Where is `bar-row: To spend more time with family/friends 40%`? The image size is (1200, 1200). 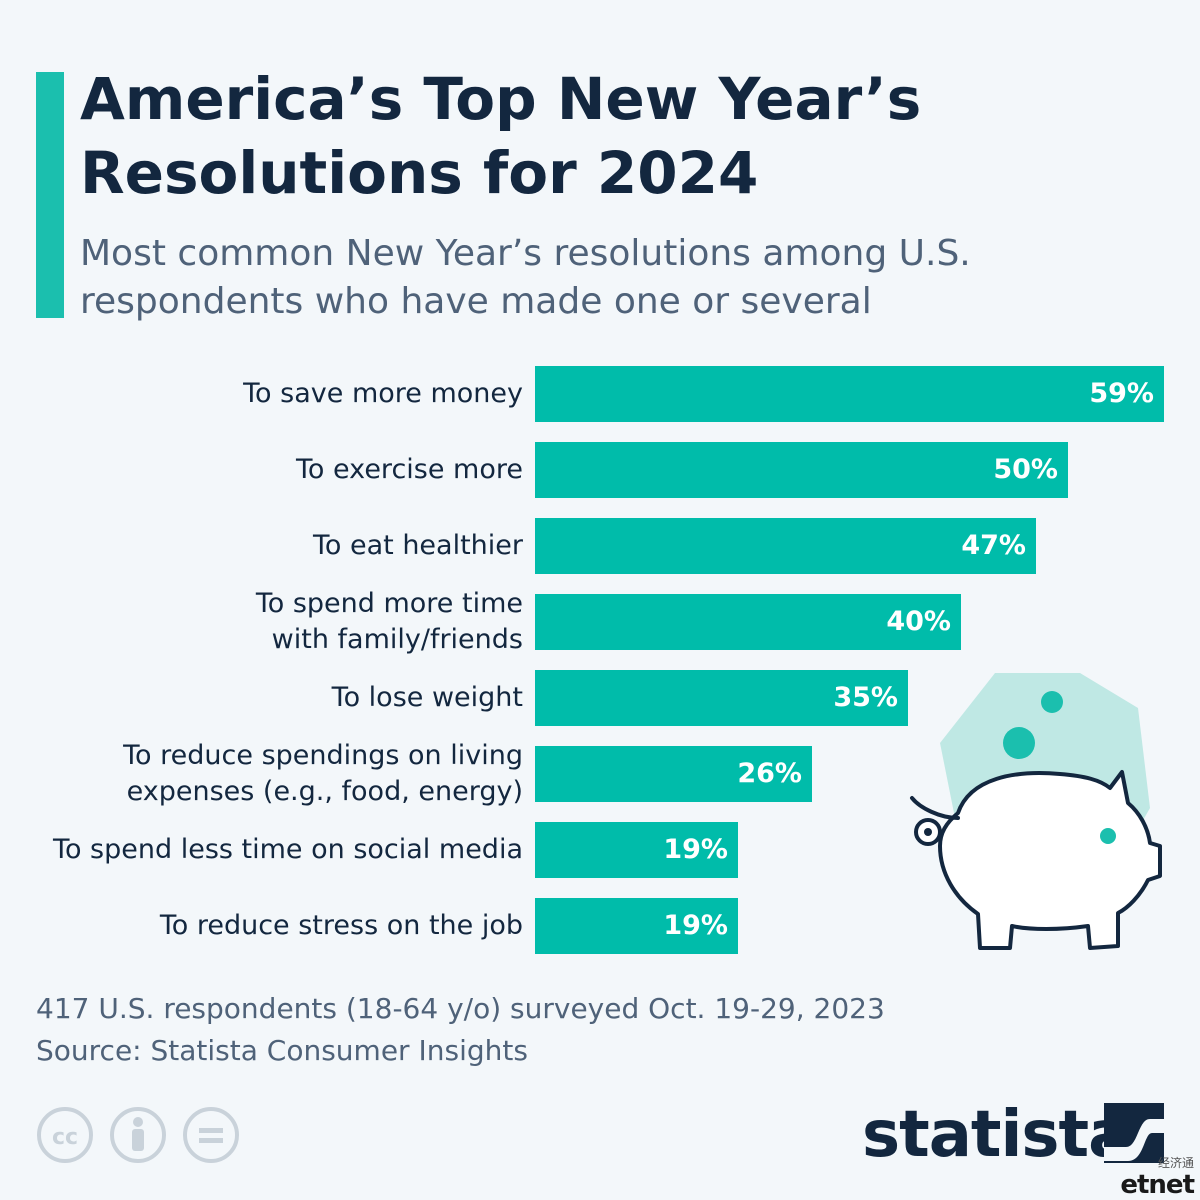 bar-row: To spend more time with family/friends 40% is located at coordinates (600, 621).